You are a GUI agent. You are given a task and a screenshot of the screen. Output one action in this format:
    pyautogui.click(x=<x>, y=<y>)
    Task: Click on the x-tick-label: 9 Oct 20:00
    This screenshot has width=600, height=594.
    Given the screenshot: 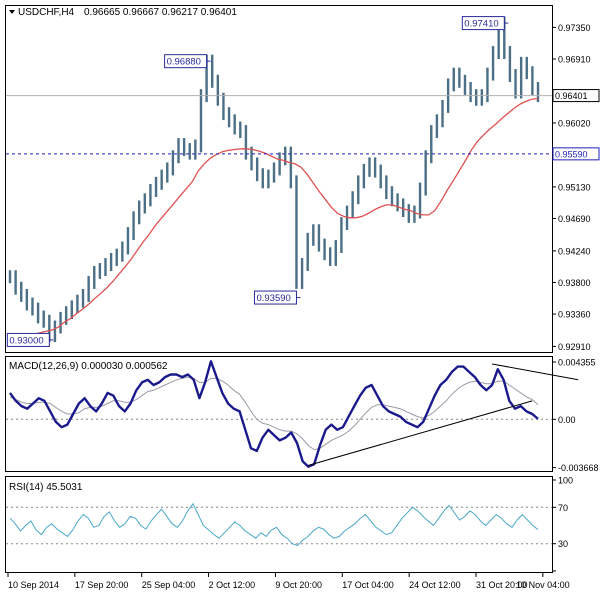 What is the action you would take?
    pyautogui.click(x=298, y=585)
    